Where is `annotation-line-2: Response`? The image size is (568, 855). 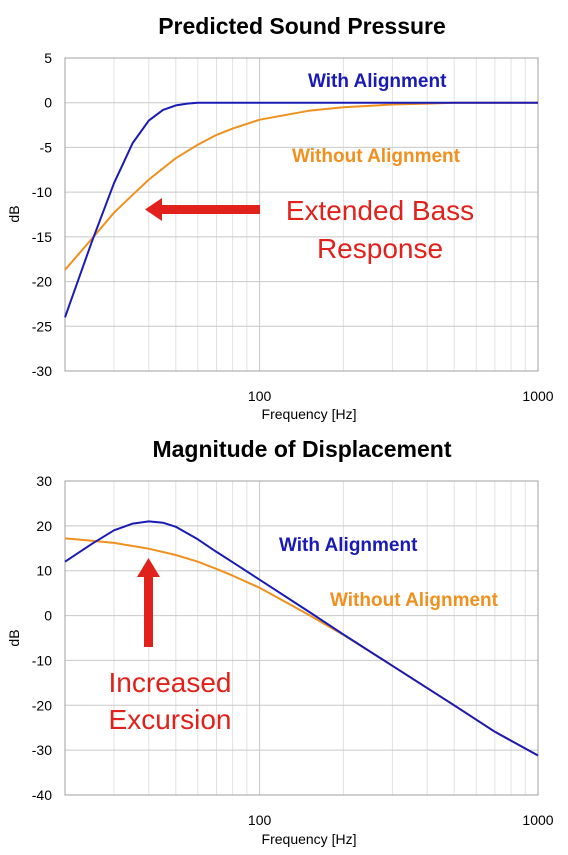
annotation-line-2: Response is located at coordinates (380, 248).